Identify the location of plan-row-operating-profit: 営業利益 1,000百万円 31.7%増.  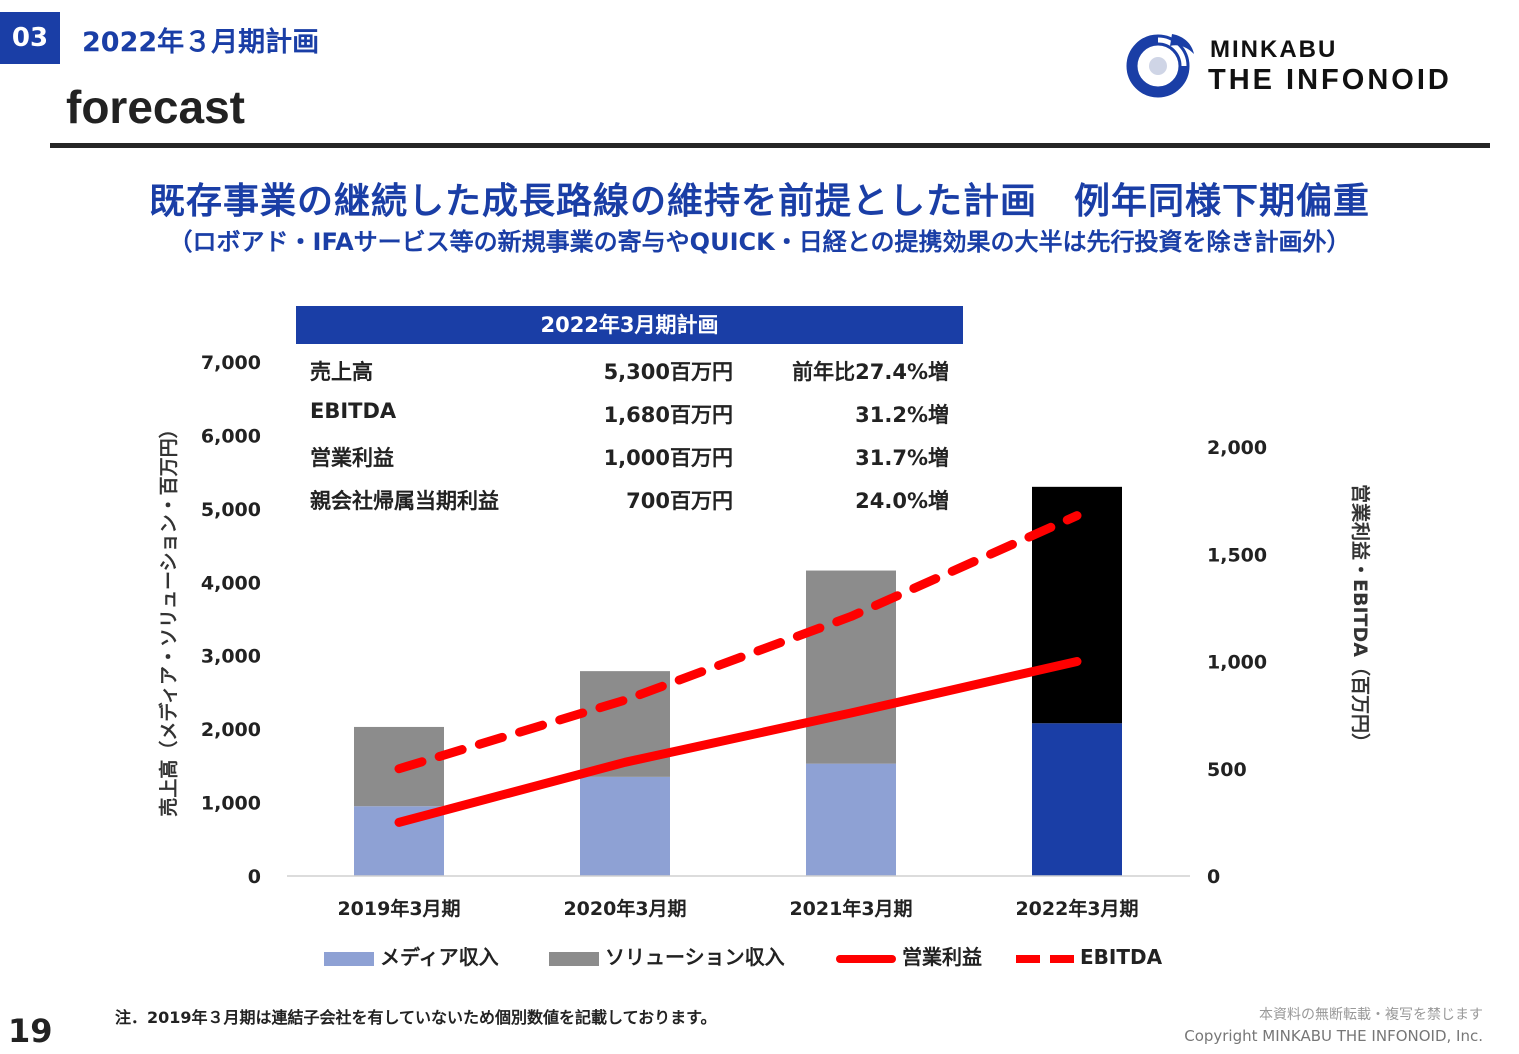
(629, 462).